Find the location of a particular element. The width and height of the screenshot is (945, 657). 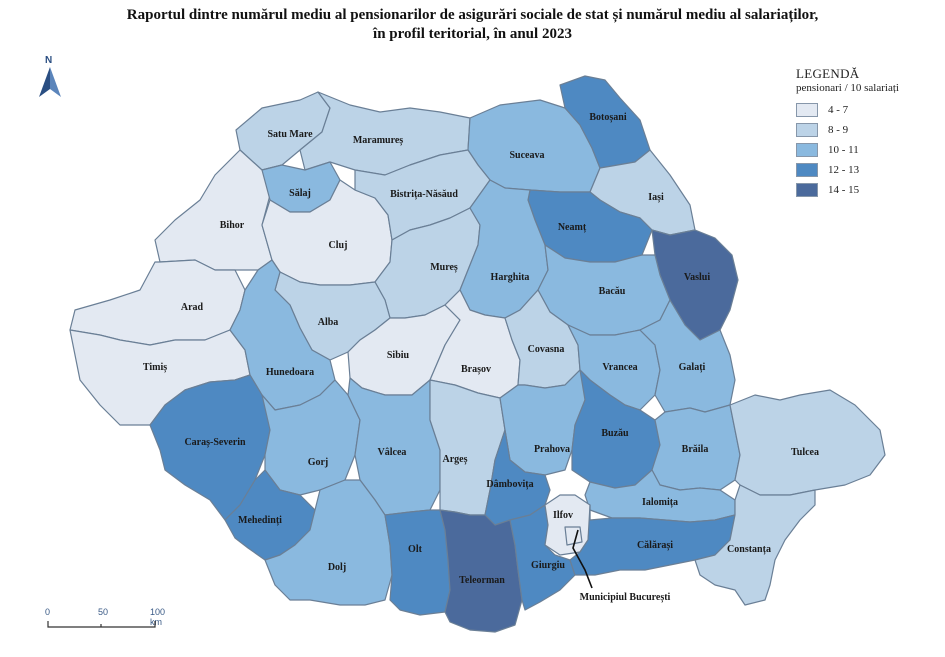

county-label: Arad is located at coordinates (192, 307).